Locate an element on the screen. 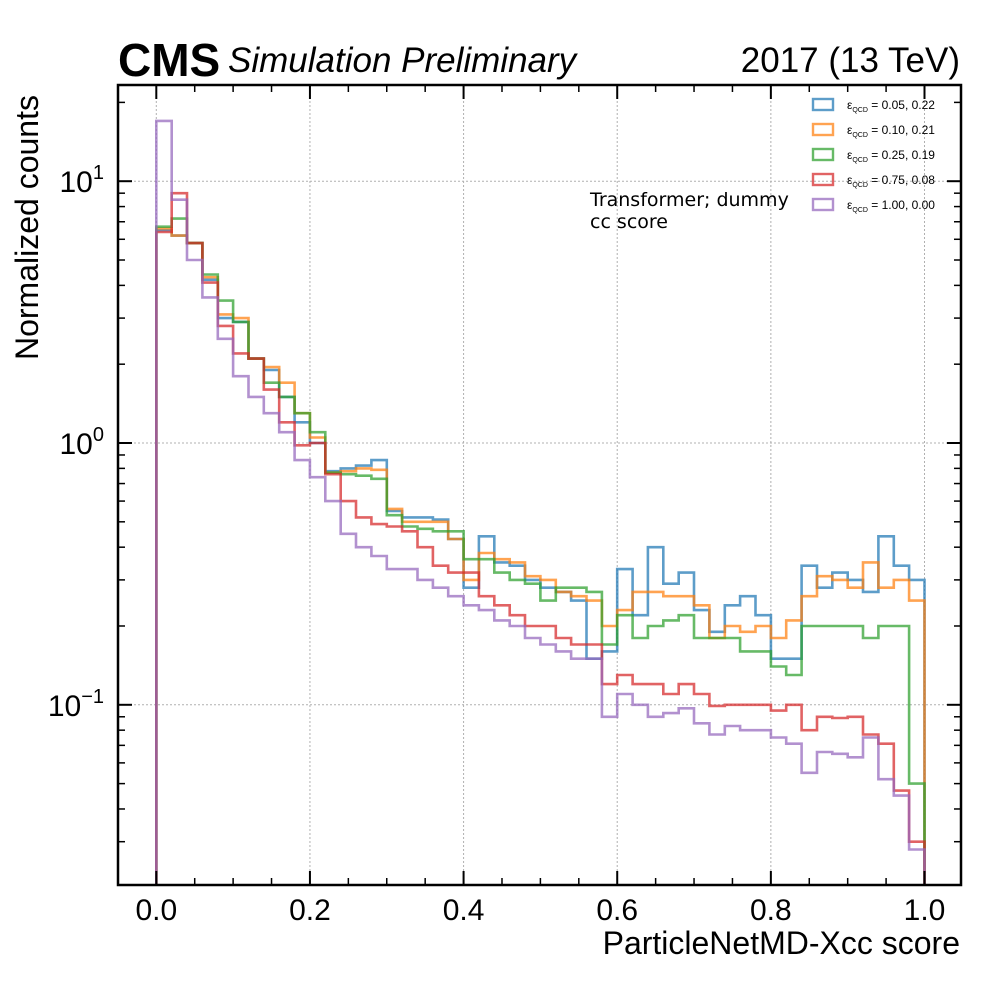 Image resolution: width=1000 pixels, height=1000 pixels. legend-entry-label: εQCD = 0.10, 0.21 is located at coordinates (891, 131).